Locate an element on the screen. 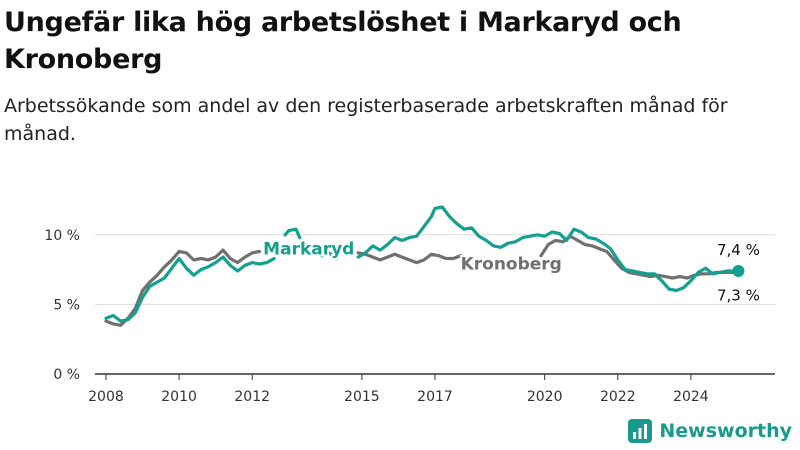 The width and height of the screenshot is (800, 450). kronoberg-end-label: 7,3 % is located at coordinates (738, 295).